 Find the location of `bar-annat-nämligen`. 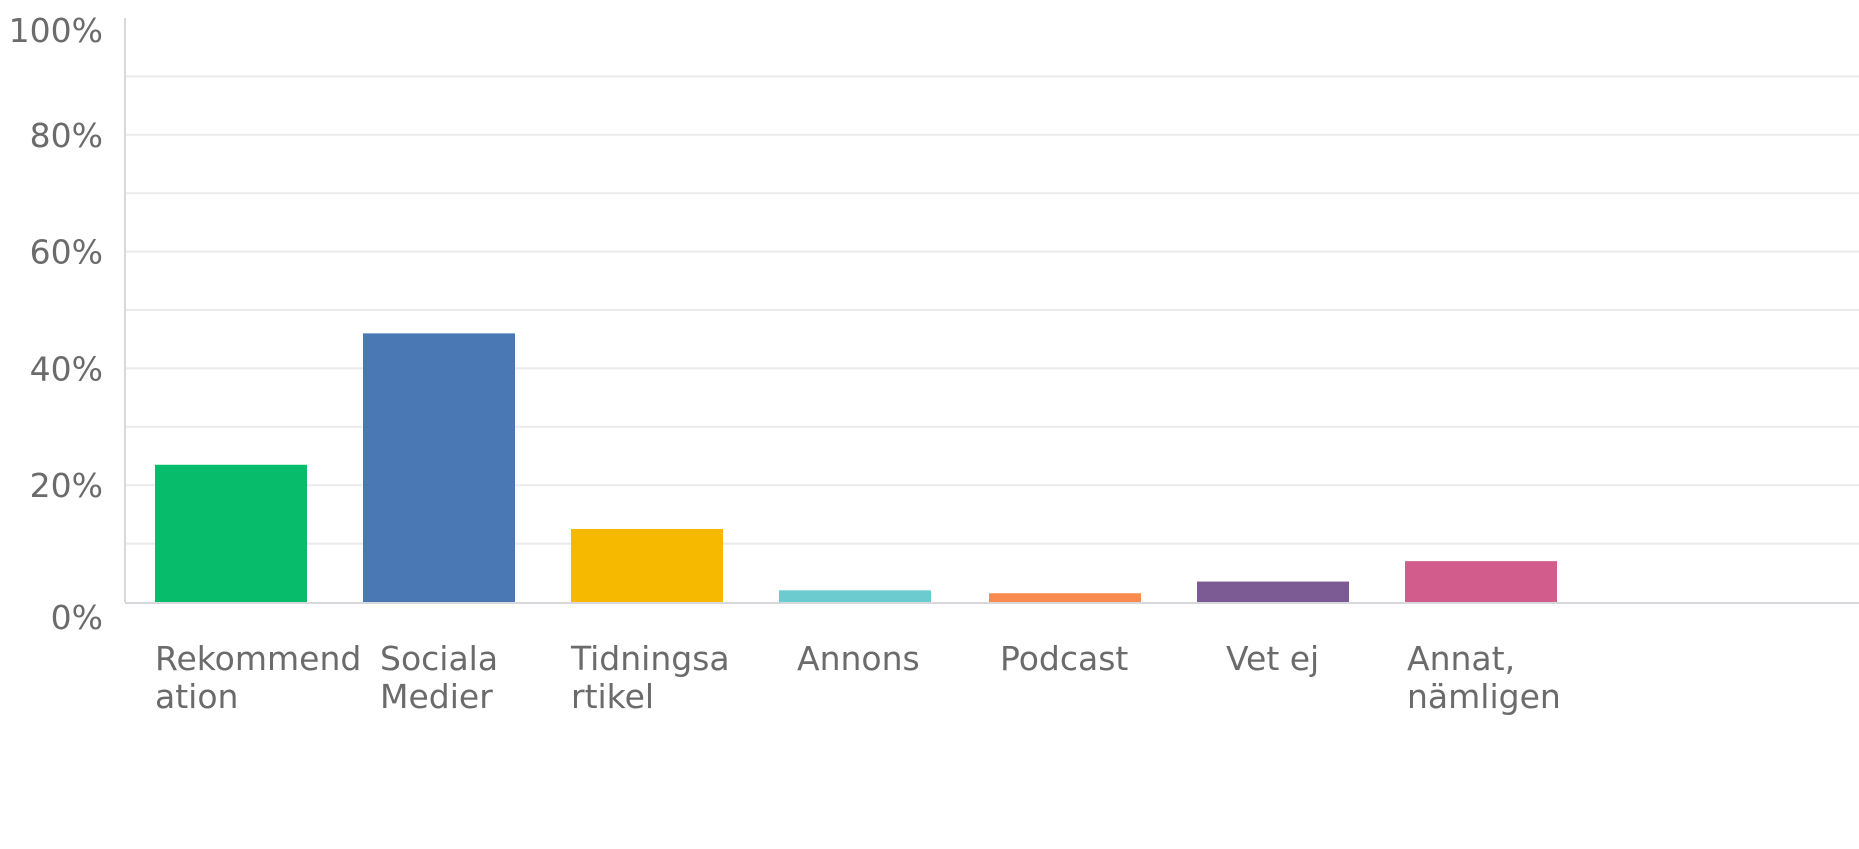

bar-annat-nämligen is located at coordinates (1481, 581).